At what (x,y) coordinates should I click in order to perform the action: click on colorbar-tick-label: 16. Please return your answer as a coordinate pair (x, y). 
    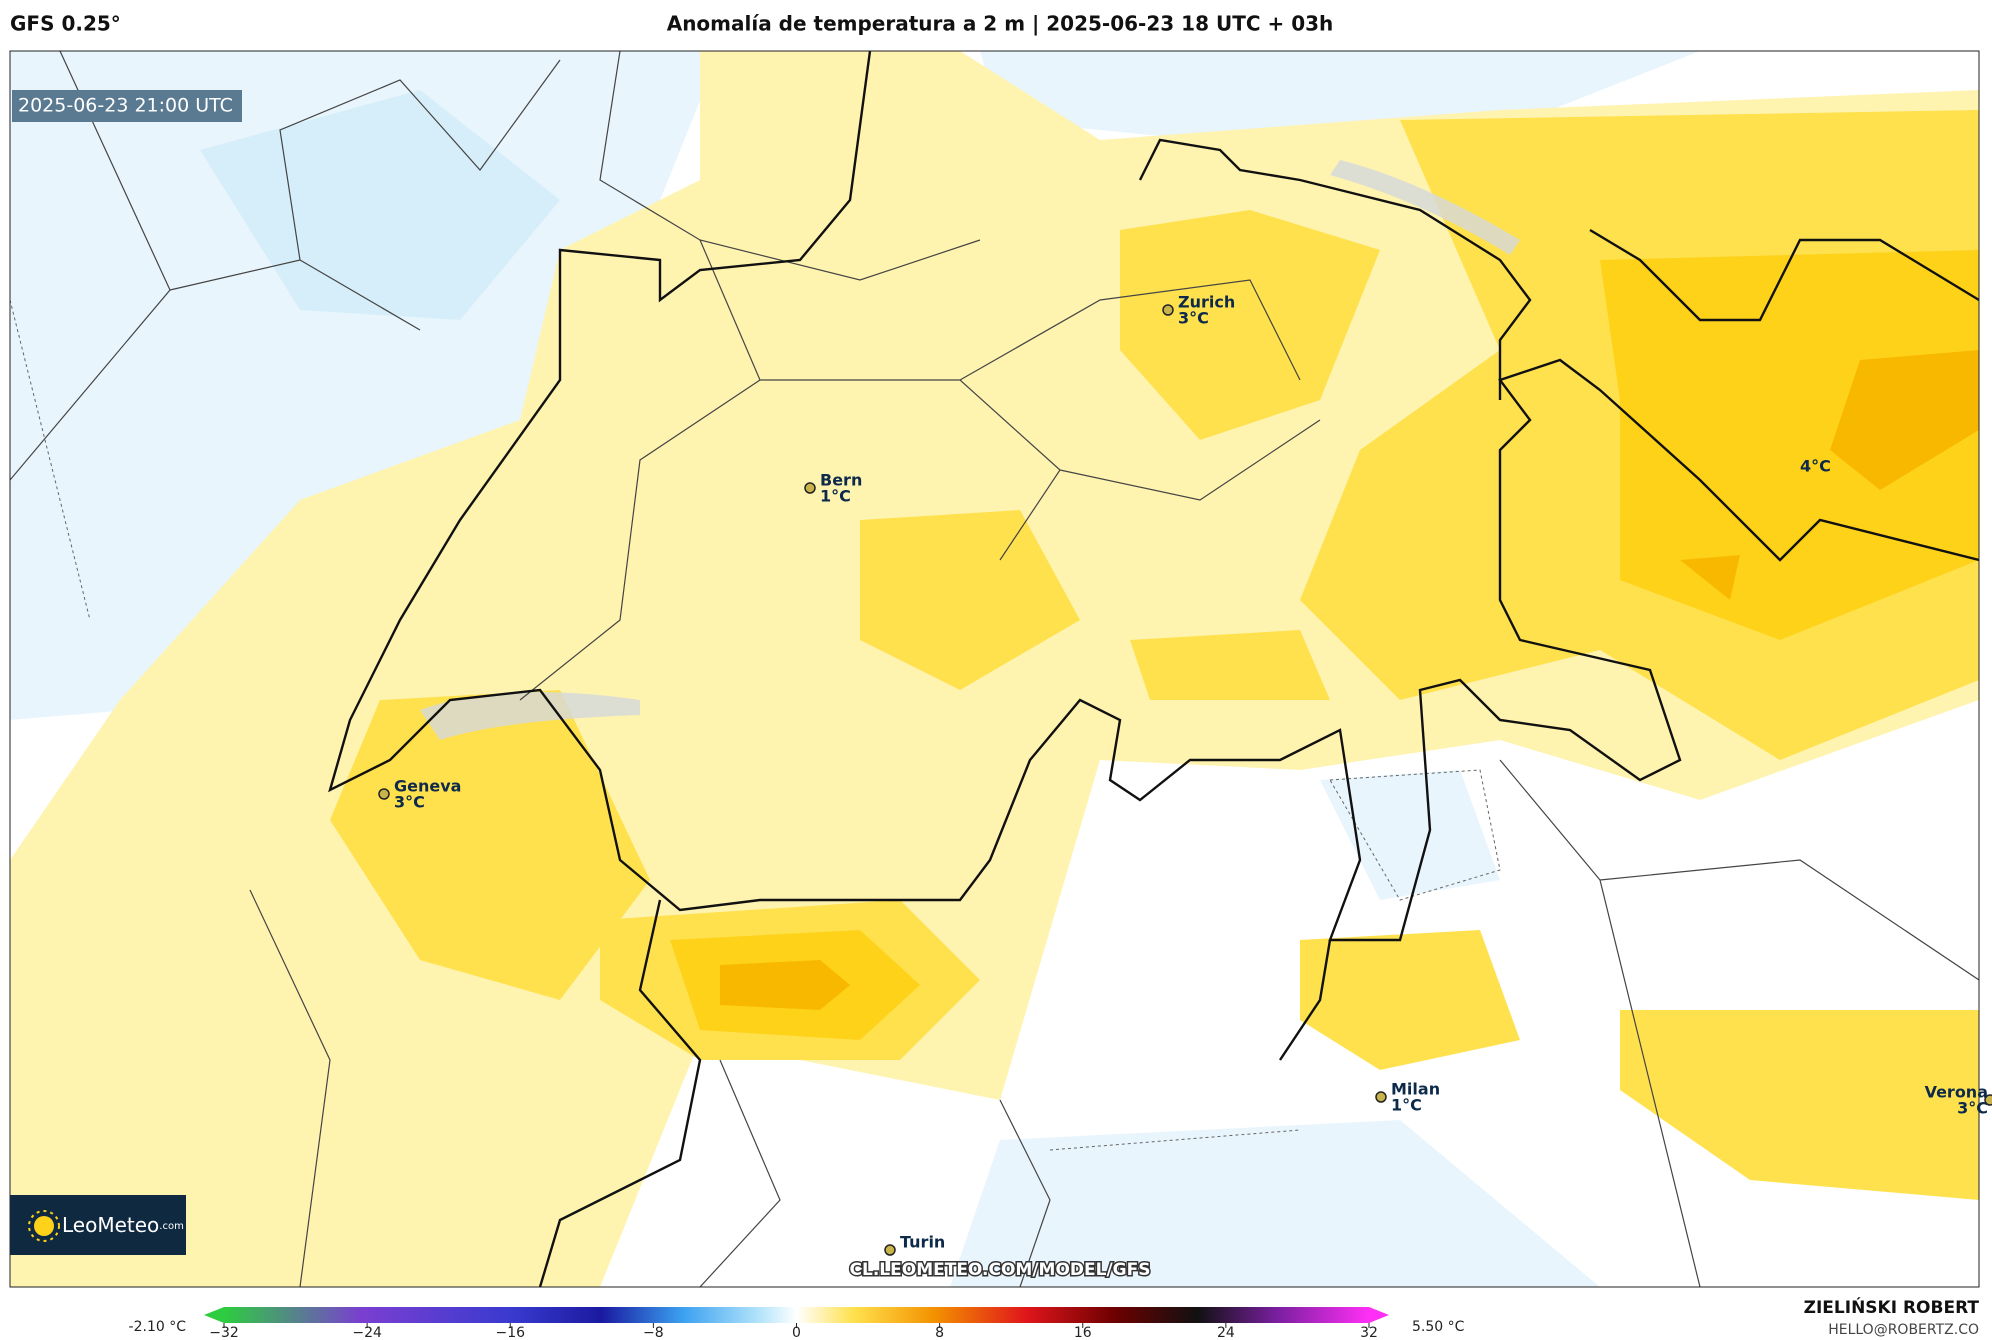
    Looking at the image, I should click on (1083, 1332).